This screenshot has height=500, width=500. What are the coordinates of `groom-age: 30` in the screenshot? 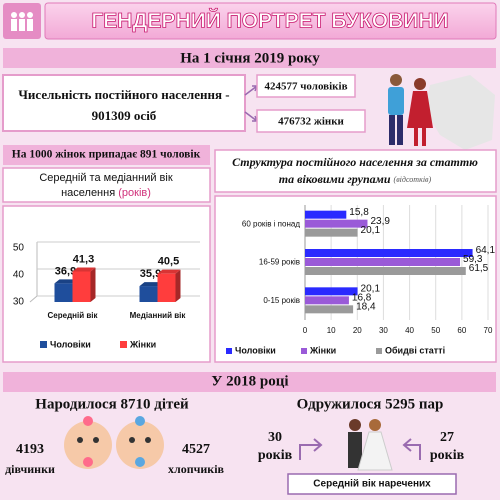 It's located at (275, 437).